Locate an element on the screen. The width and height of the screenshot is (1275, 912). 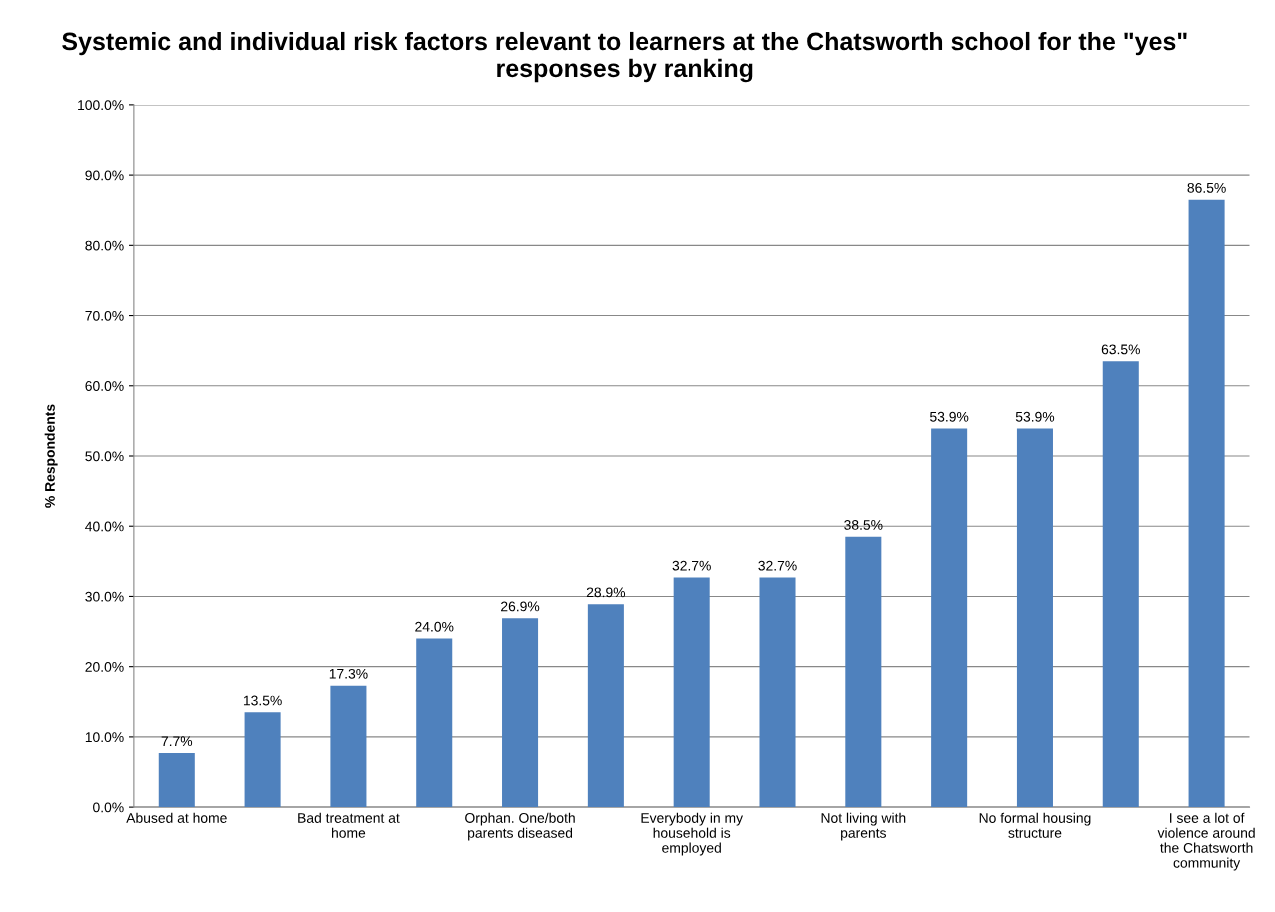
x-tick-label: Orphan. One/both parents diseased is located at coordinates (520, 826).